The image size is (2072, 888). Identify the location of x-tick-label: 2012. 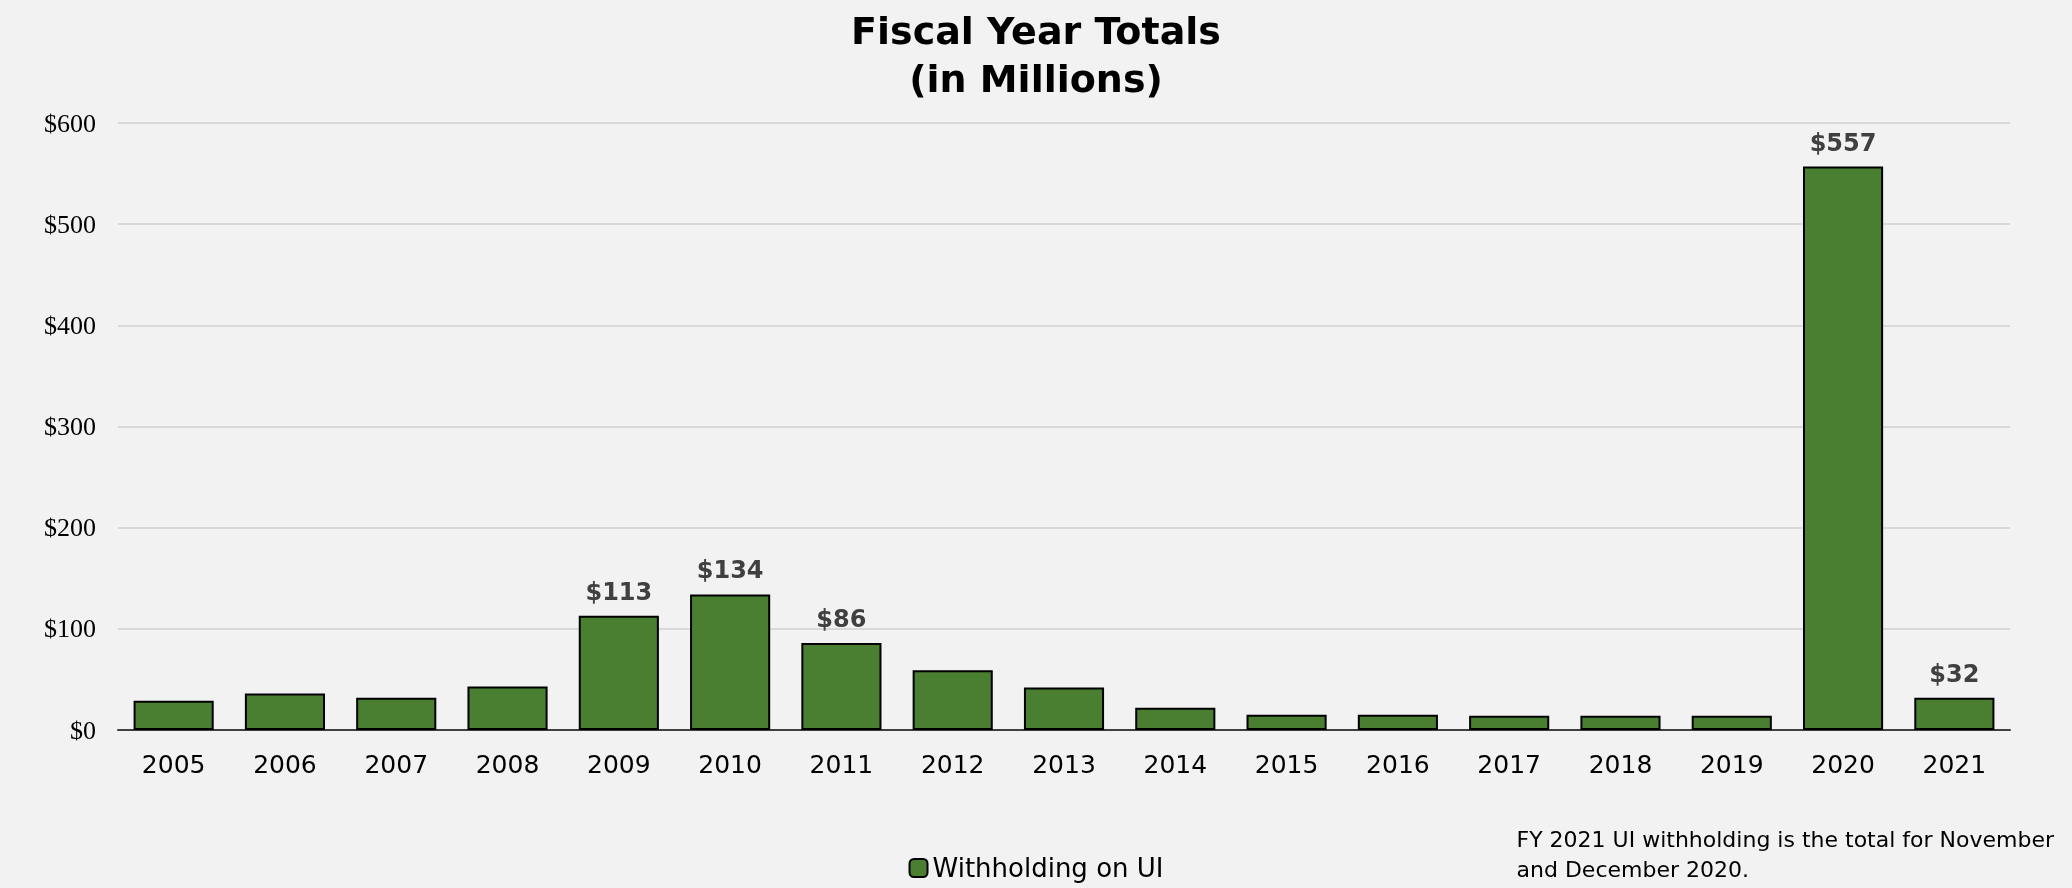
(952, 764).